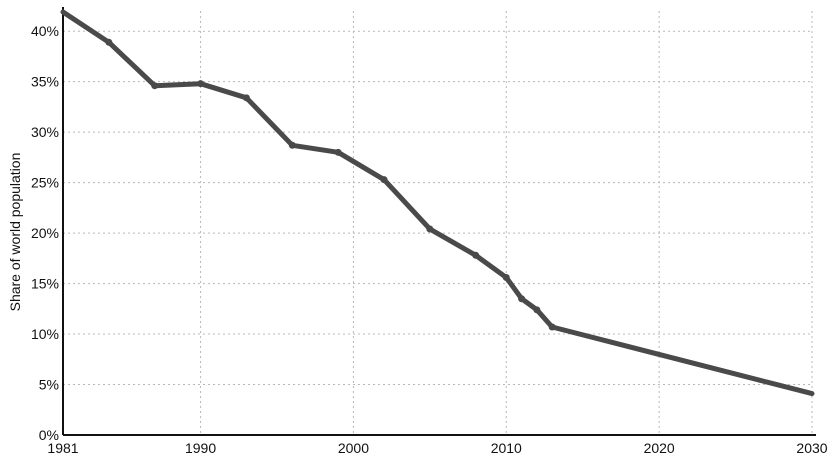 The image size is (834, 458). I want to click on x-axis-ticks: 1981 1990 2000 2010 2020 2030, so click(437, 448).